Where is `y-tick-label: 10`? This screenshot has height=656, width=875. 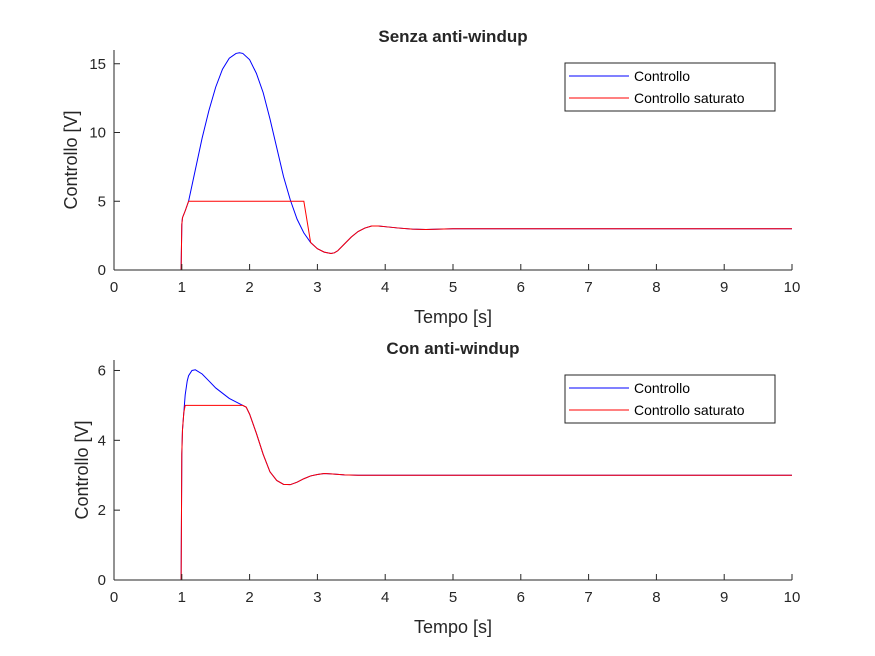 y-tick-label: 10 is located at coordinates (97, 133).